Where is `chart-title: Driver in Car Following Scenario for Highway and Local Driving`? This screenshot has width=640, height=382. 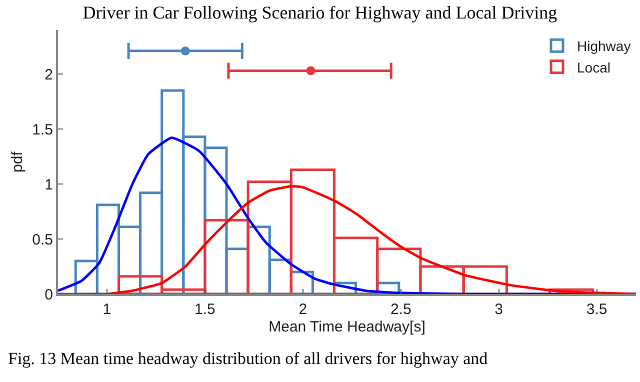
chart-title: Driver in Car Following Scenario for Highway and Local Driving is located at coordinates (320, 12).